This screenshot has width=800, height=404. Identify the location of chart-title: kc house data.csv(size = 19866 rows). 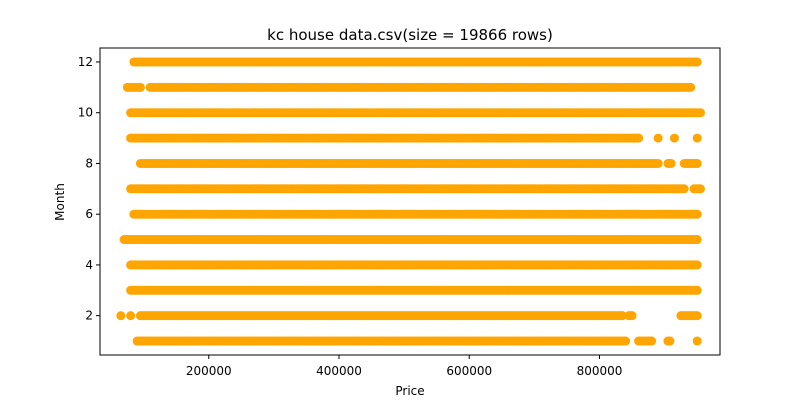
(410, 35).